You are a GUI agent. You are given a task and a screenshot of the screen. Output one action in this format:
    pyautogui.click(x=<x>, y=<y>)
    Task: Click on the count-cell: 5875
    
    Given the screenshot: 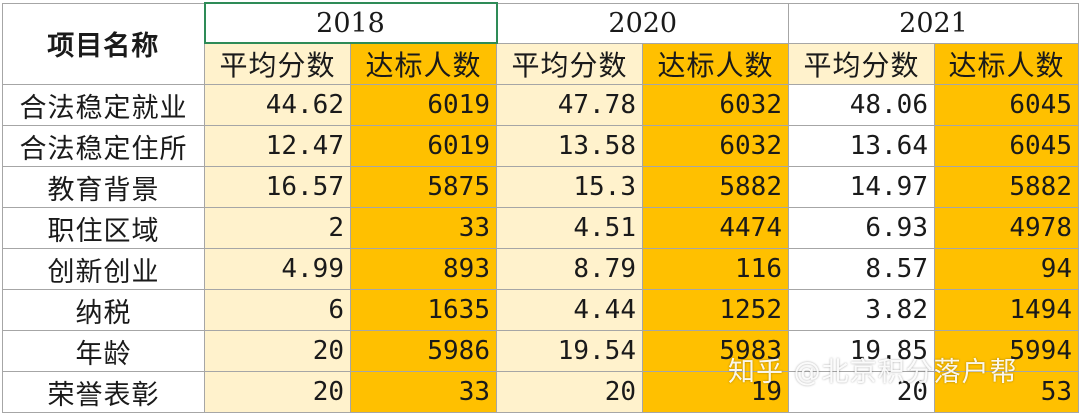 What is the action you would take?
    pyautogui.click(x=423, y=187)
    